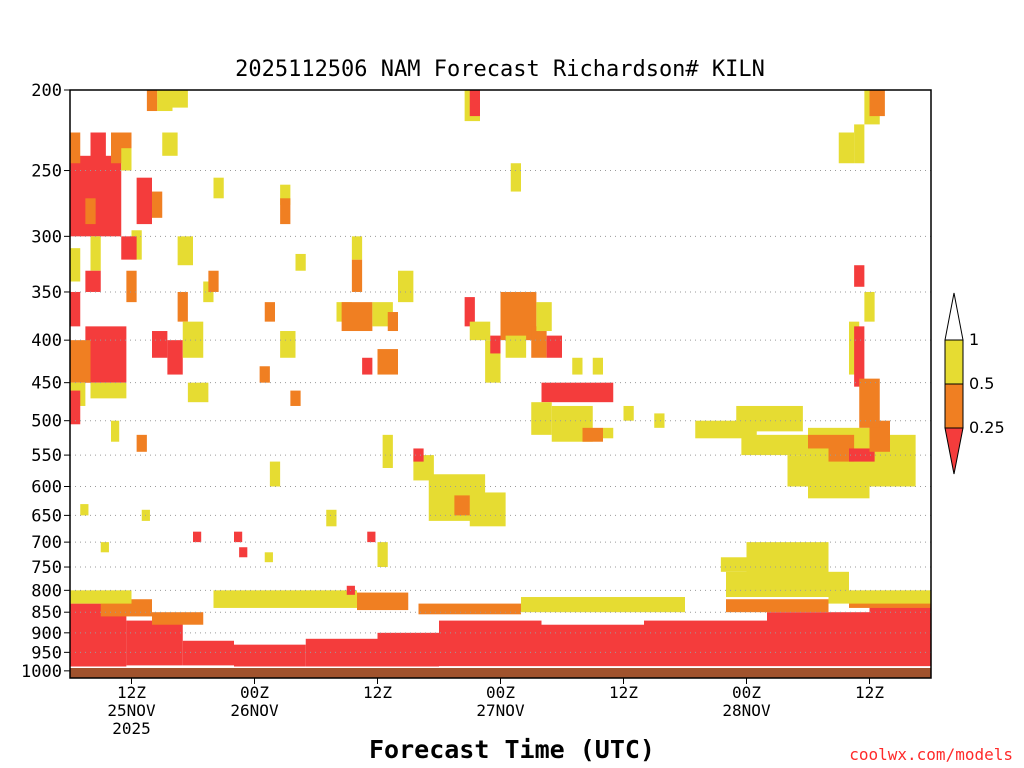  Describe the element at coordinates (46, 516) in the screenshot. I see `y-tick-label: 650` at that location.